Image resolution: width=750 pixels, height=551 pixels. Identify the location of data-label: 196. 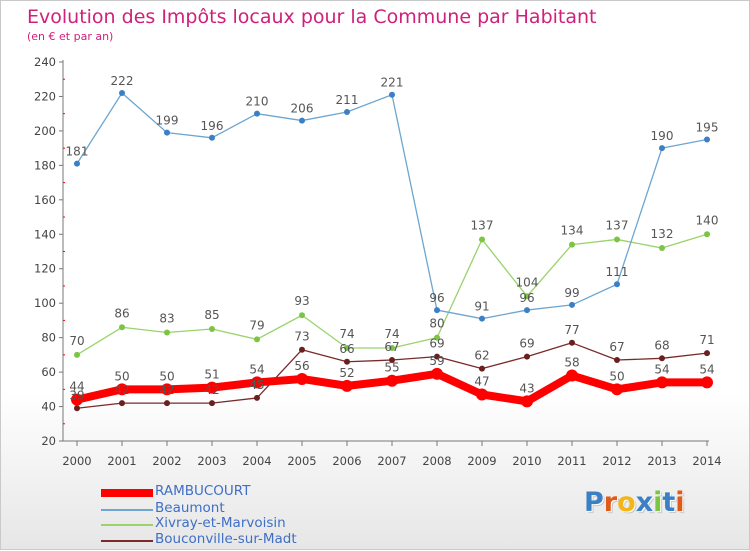
(212, 126).